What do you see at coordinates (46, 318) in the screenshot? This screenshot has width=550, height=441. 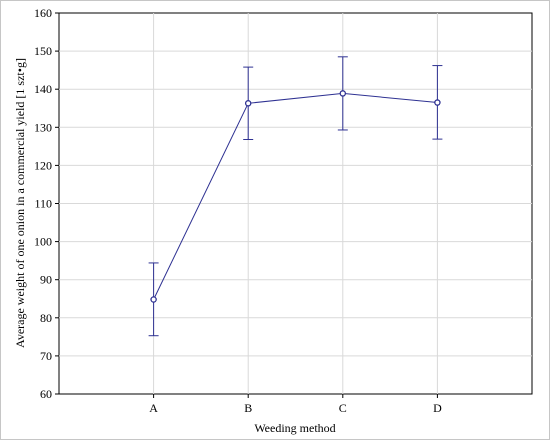 I see `y-tick-label: 80` at bounding box center [46, 318].